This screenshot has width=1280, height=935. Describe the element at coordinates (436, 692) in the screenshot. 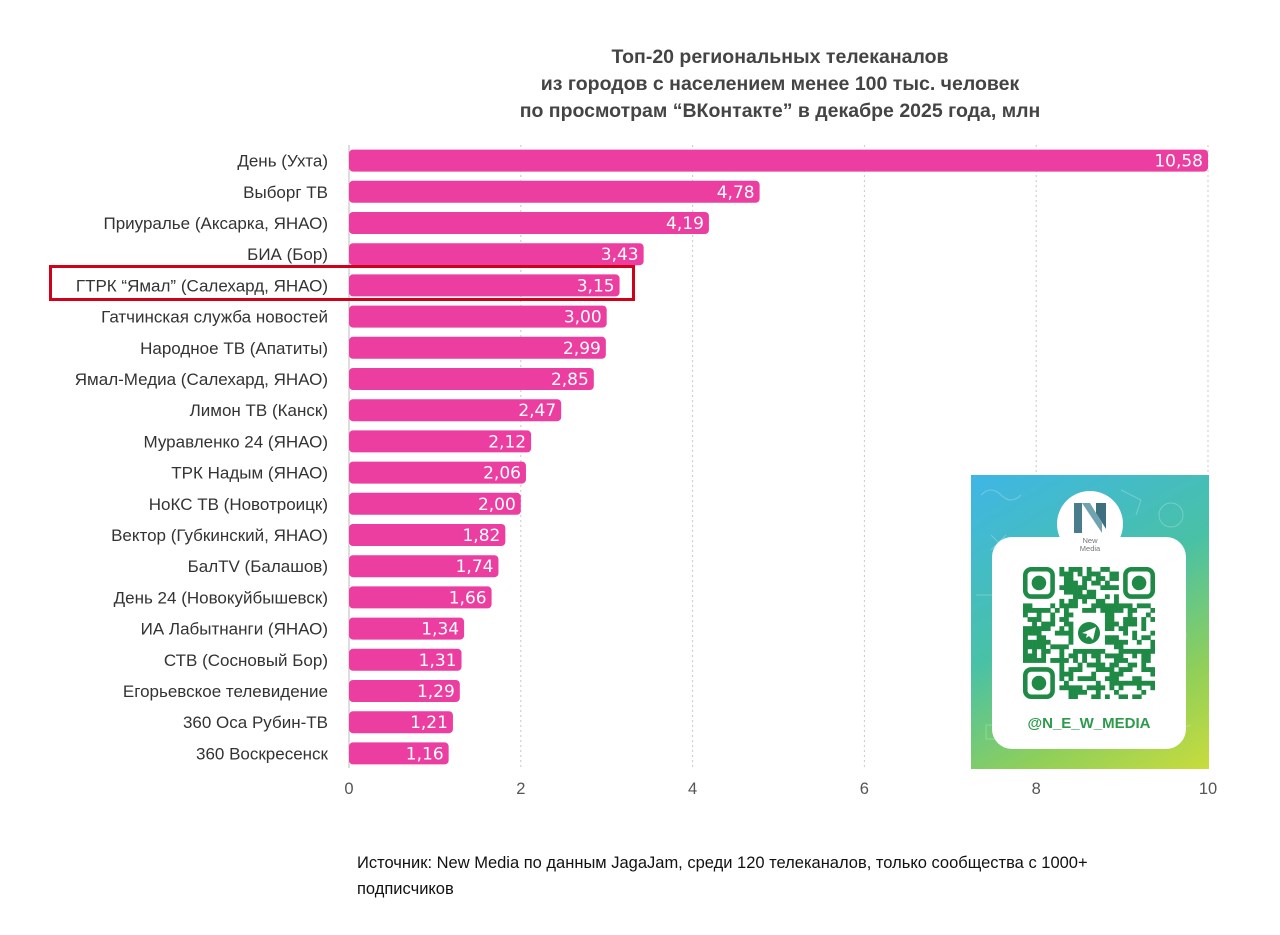

I see `bar-value-label: 1,29` at that location.